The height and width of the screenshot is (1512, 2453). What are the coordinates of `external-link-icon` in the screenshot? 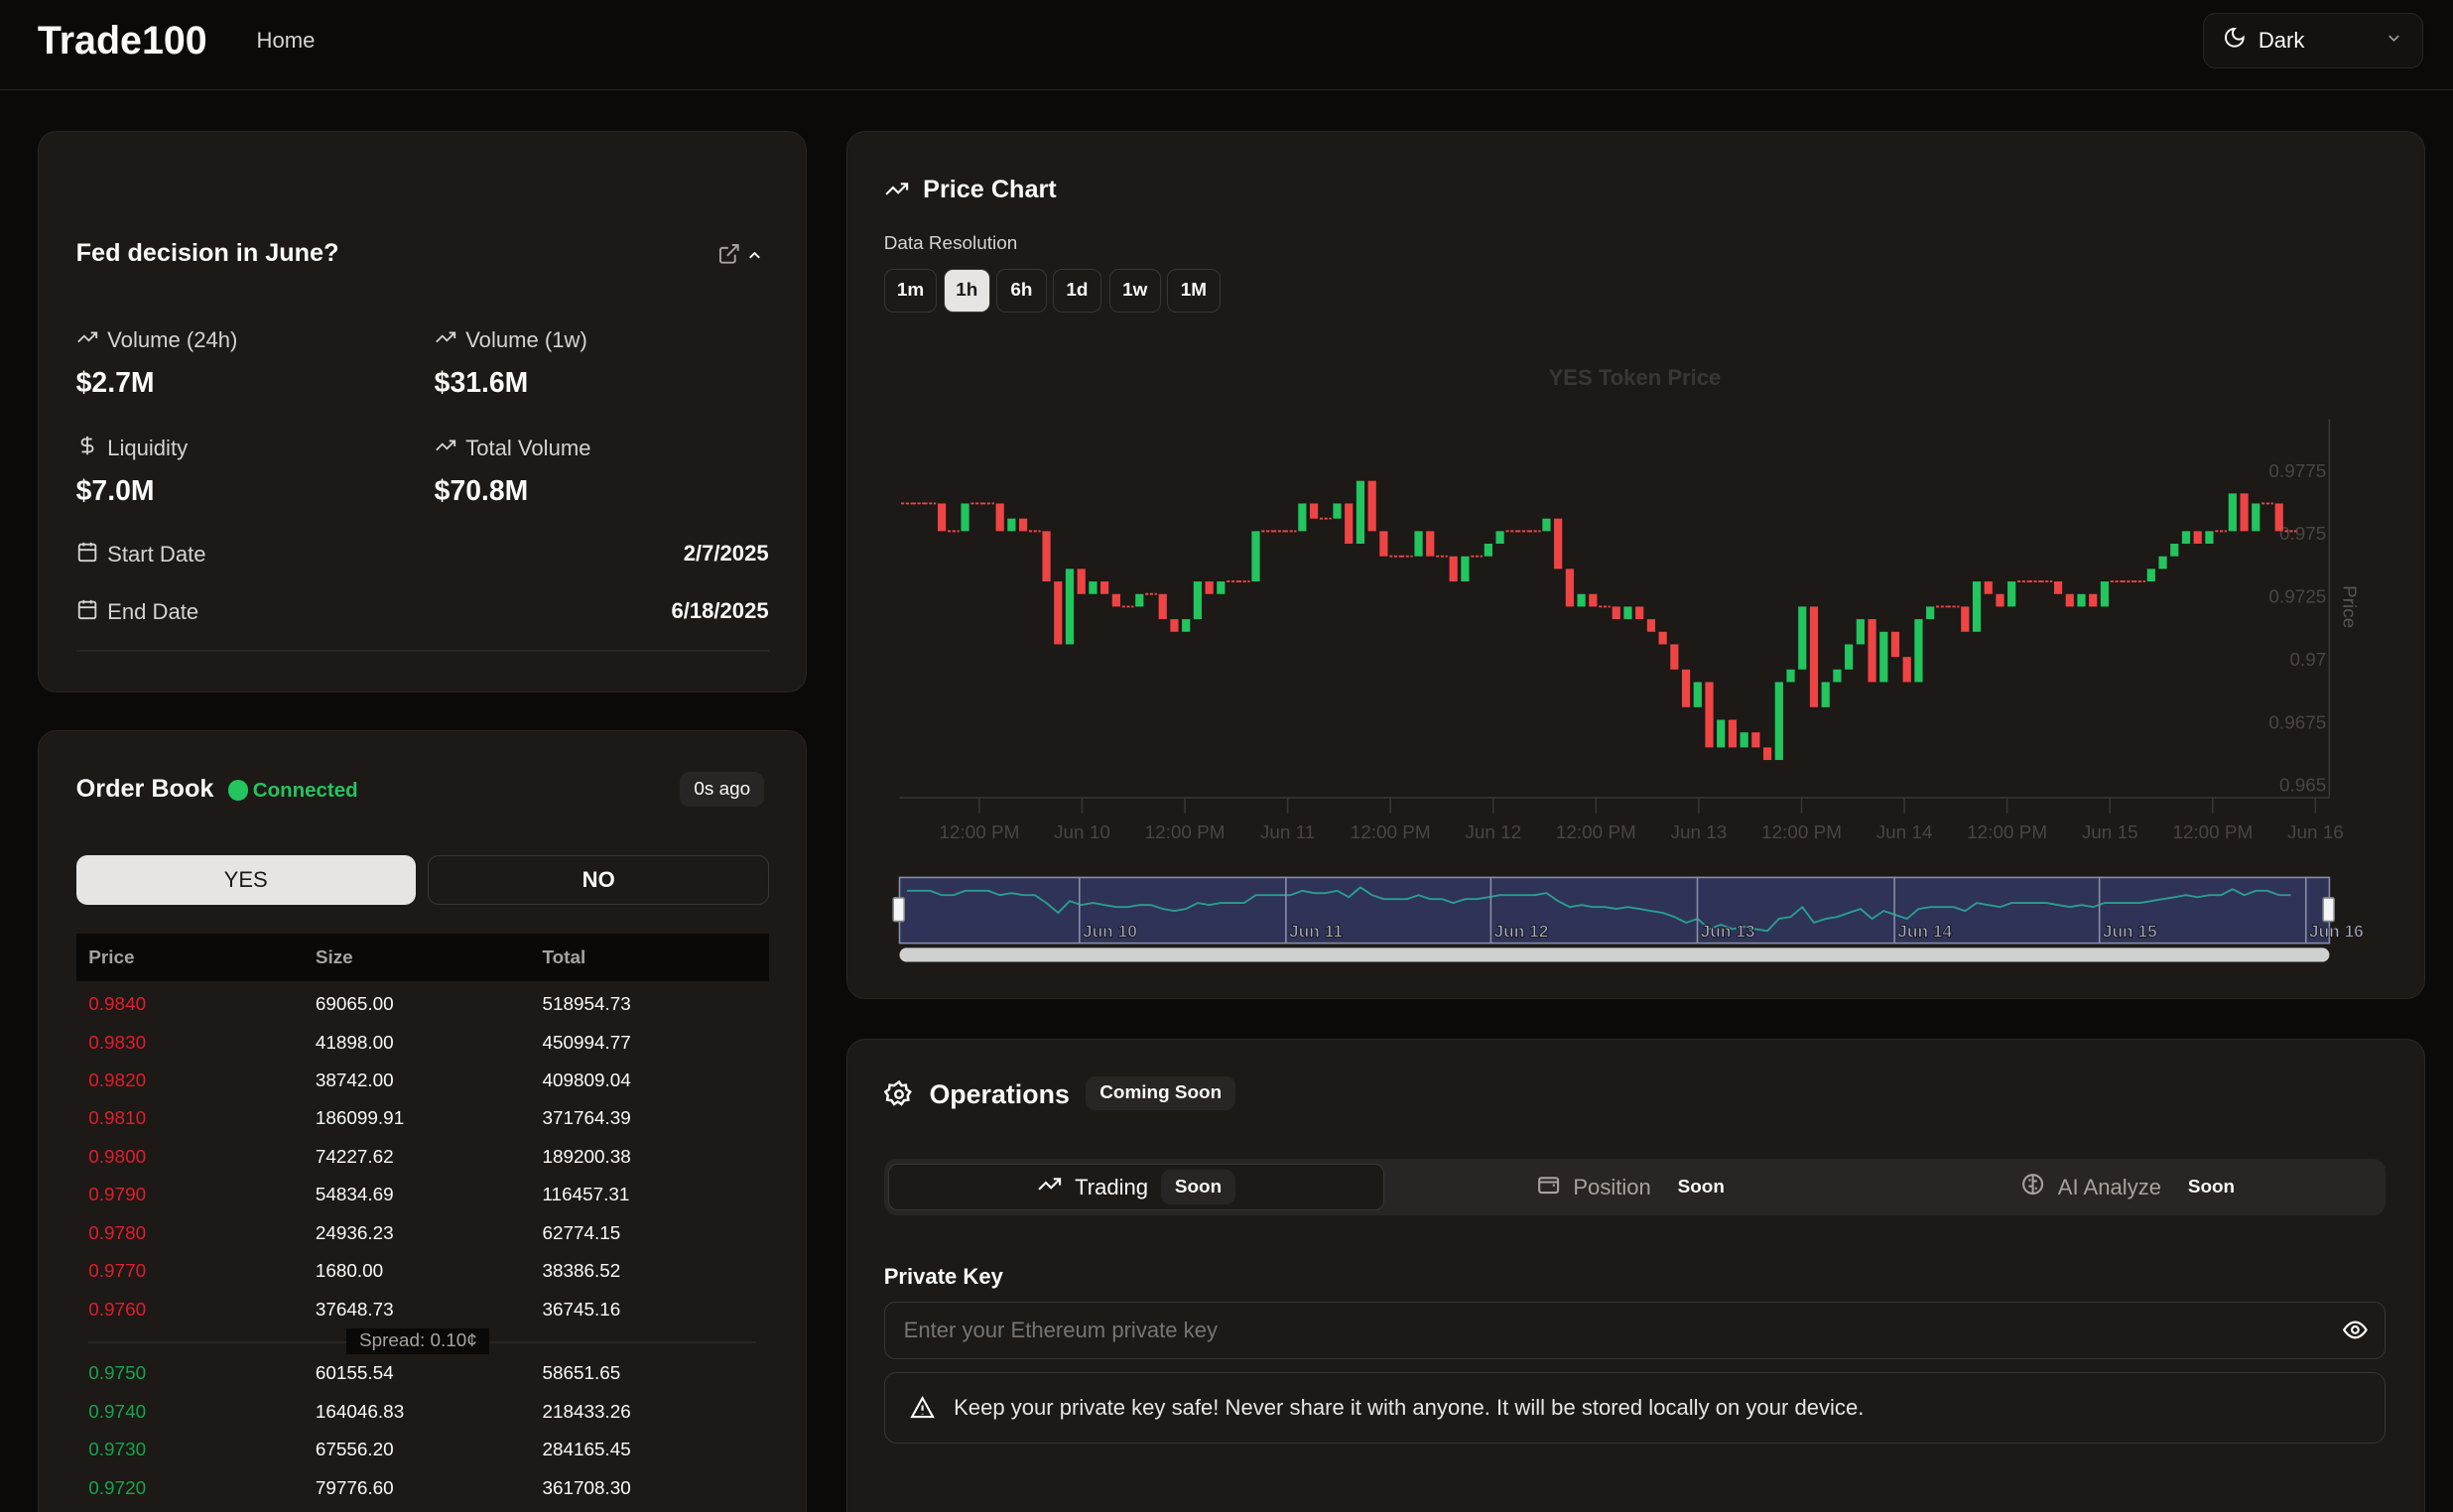 It's located at (729, 257).